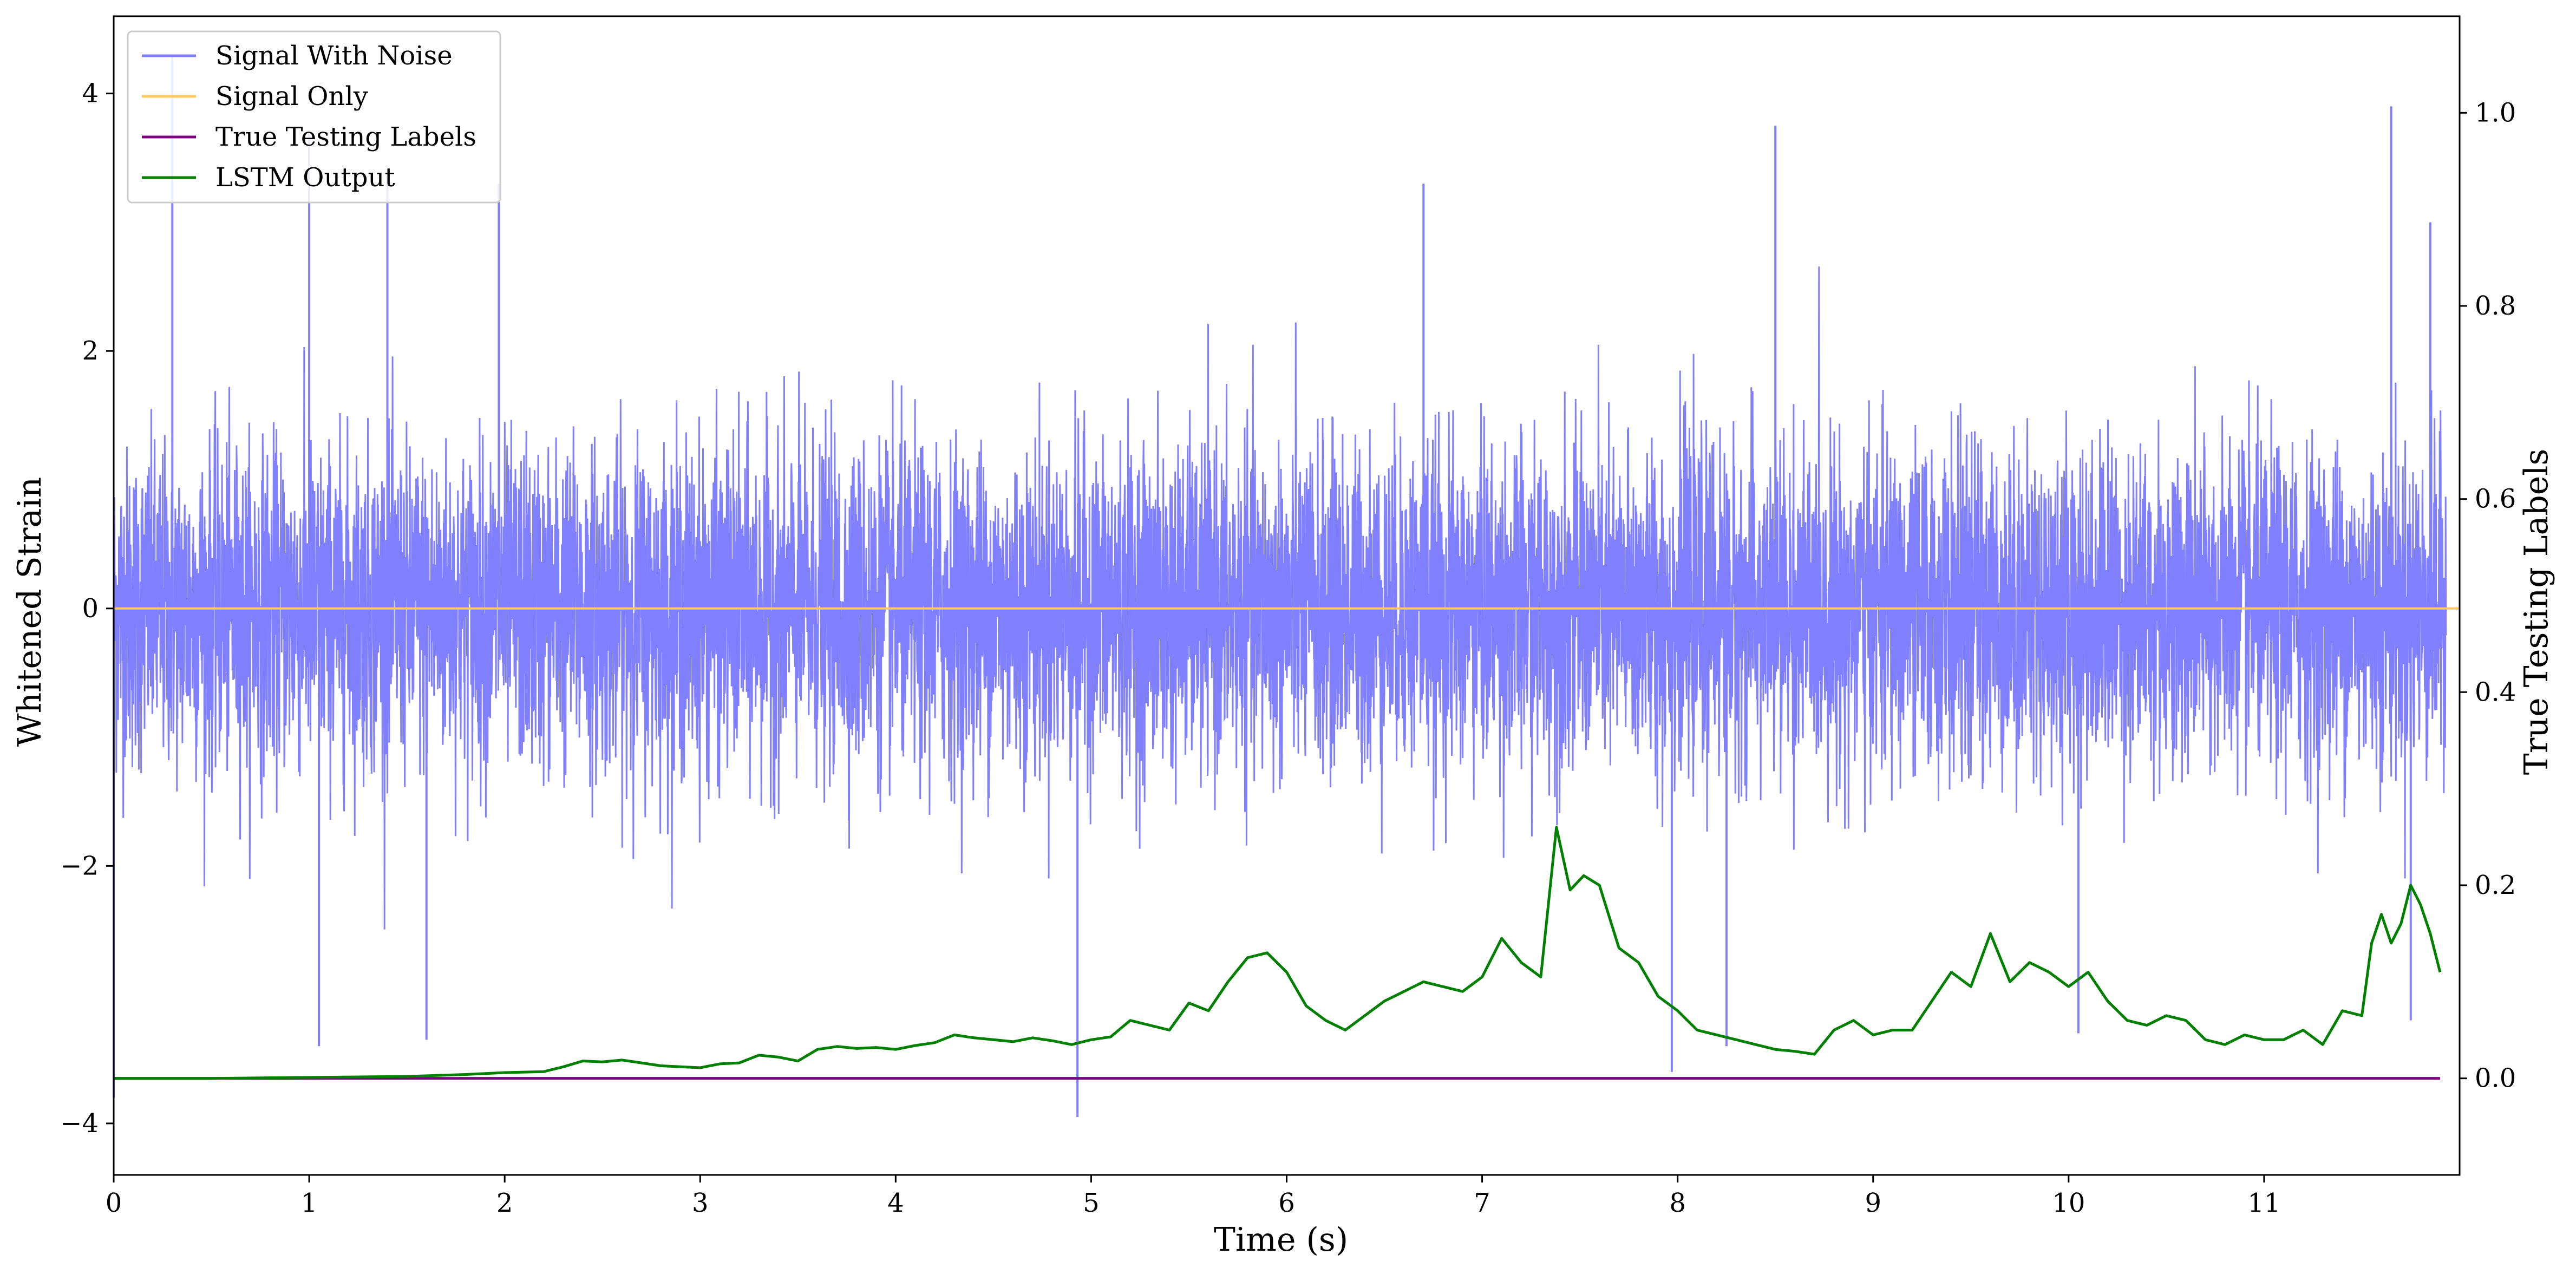  Describe the element at coordinates (1873, 1203) in the screenshot. I see `x-tick-label: 9` at that location.